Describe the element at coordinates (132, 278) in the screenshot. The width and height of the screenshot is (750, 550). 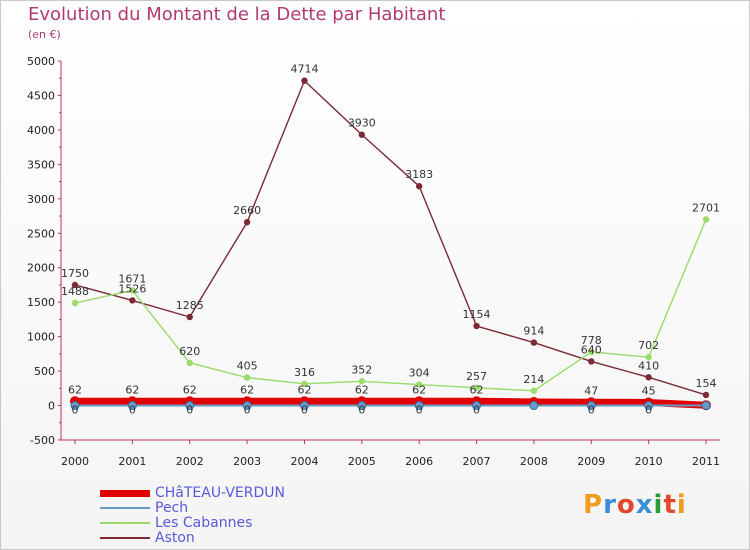
I see `data-label-les-cabannes: 1671` at that location.